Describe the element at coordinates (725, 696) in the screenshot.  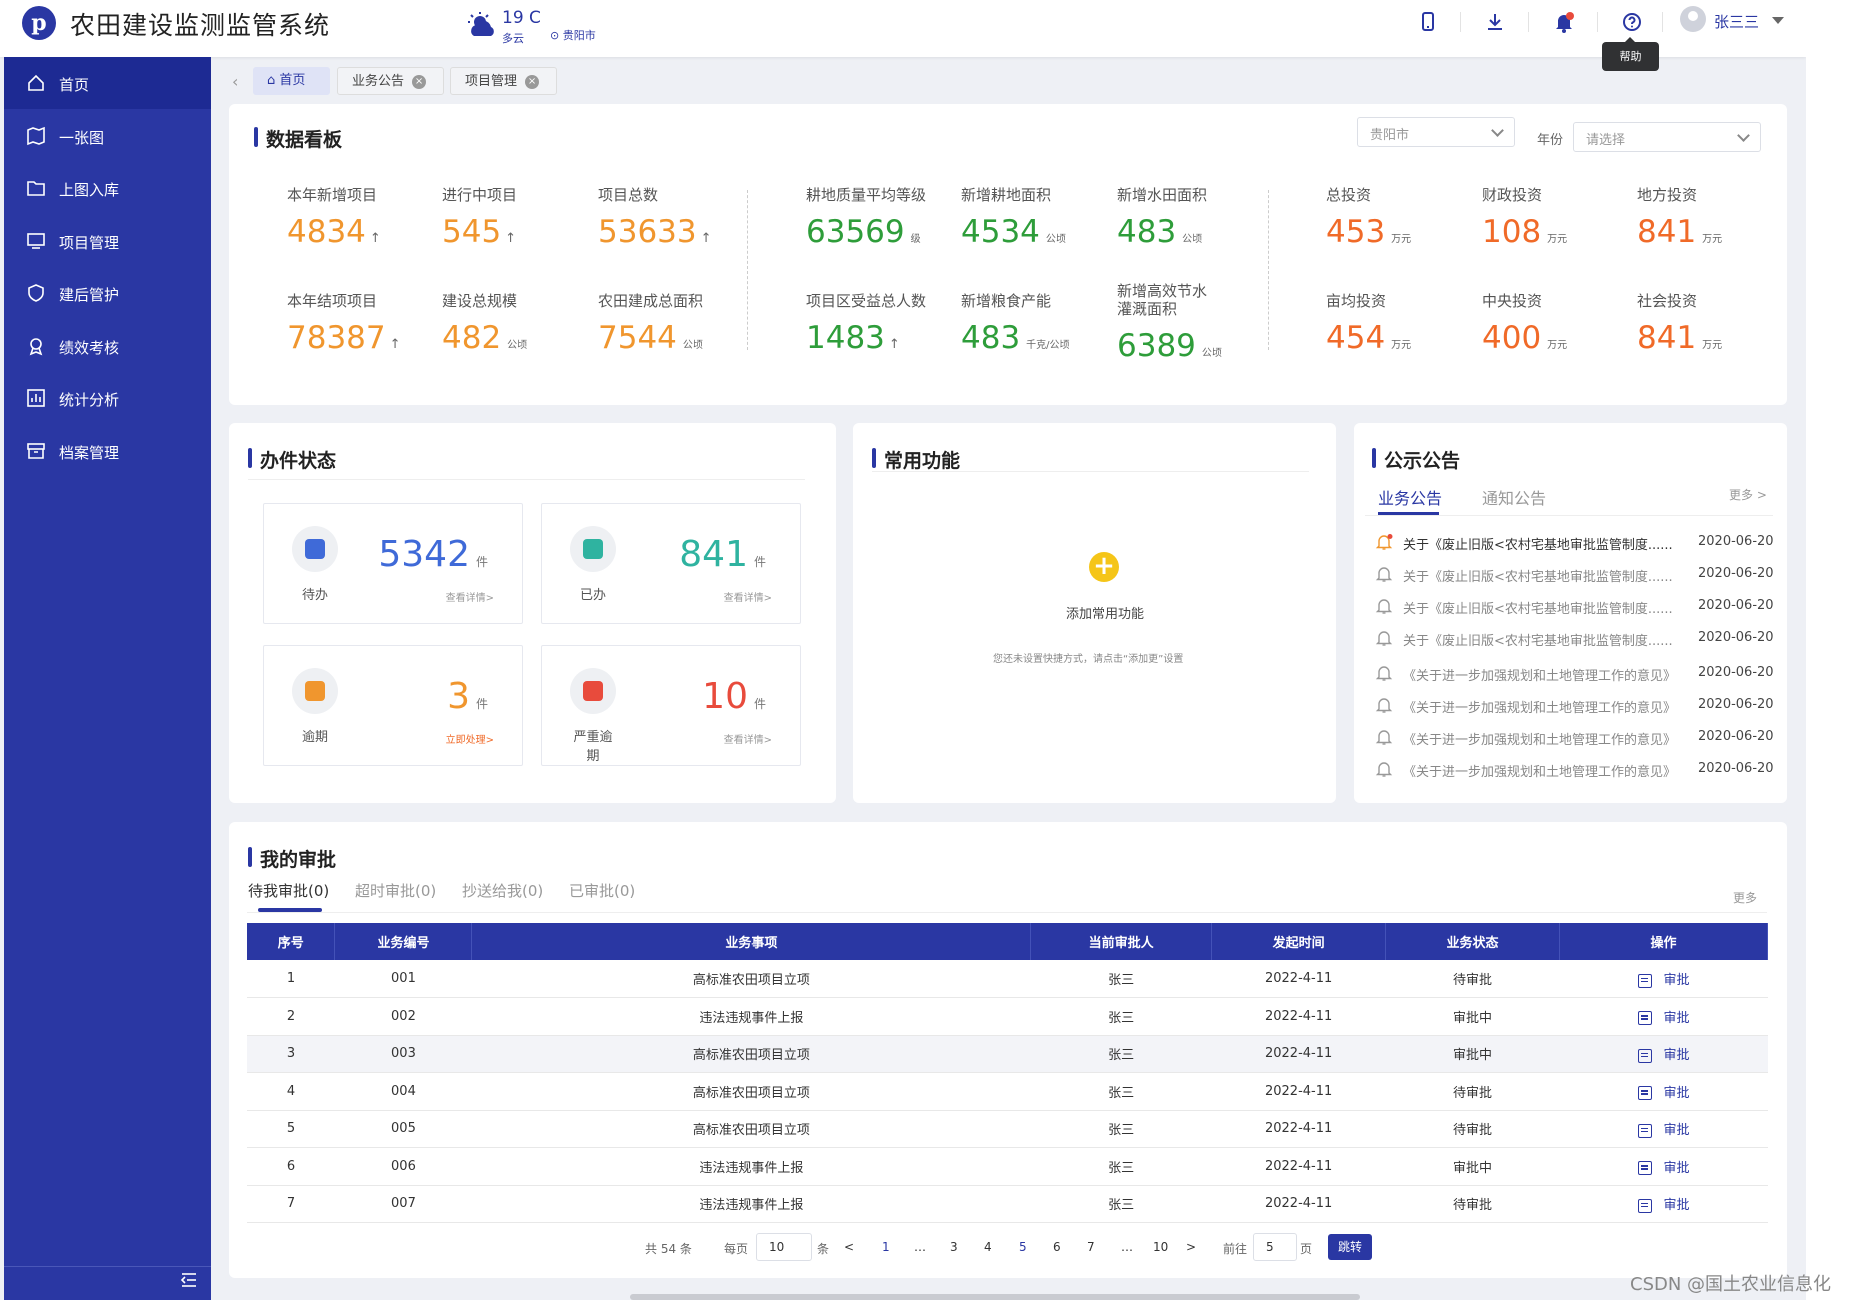
I see `work-number: 10` at that location.